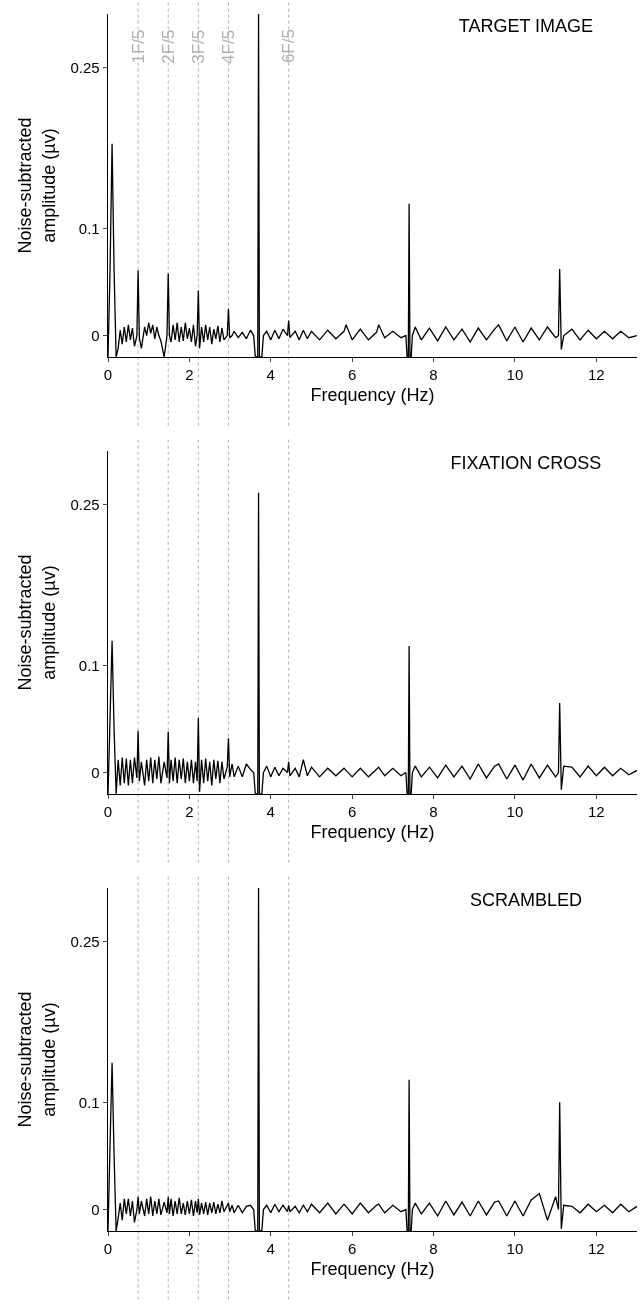 This screenshot has height=1311, width=641. I want to click on ref-line-label: 2F/5, so click(168, 46).